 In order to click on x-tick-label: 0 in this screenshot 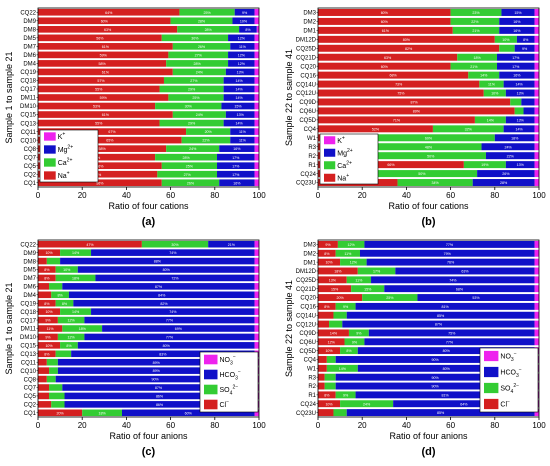, I will do `click(38, 425)`.